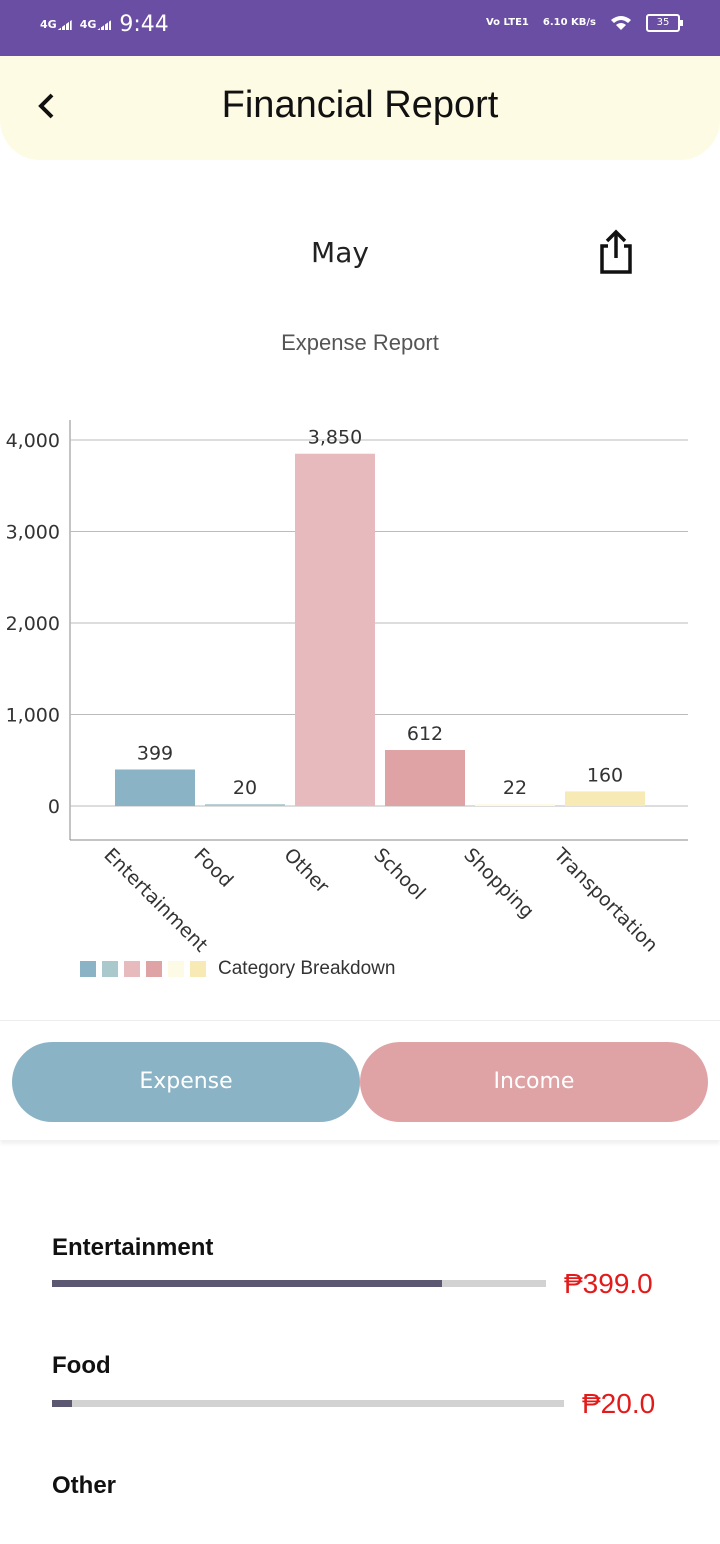  I want to click on income-tab-button: Income, so click(534, 1082).